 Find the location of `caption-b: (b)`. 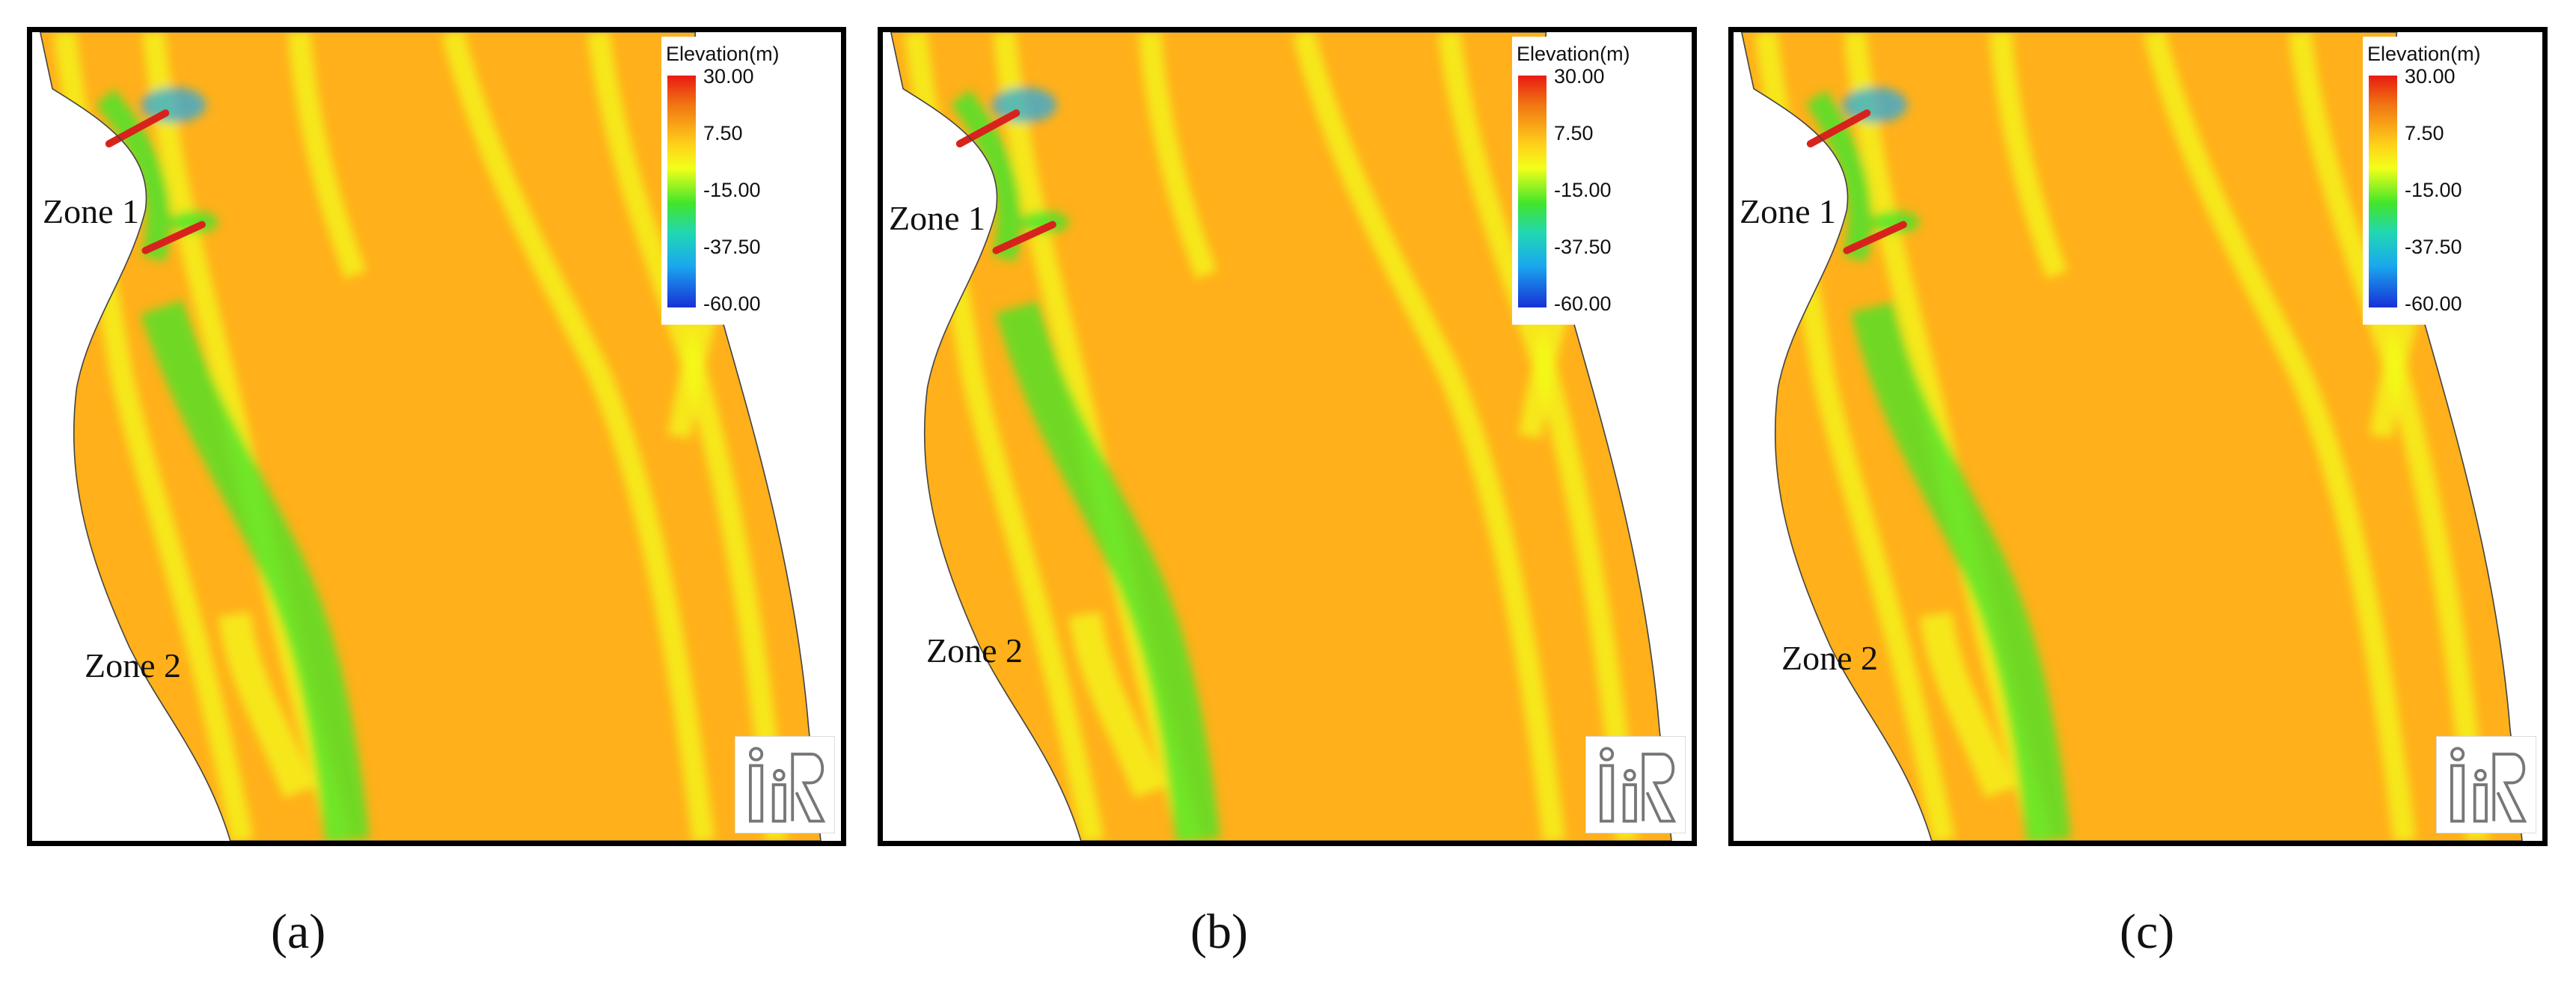

caption-b: (b) is located at coordinates (1219, 932).